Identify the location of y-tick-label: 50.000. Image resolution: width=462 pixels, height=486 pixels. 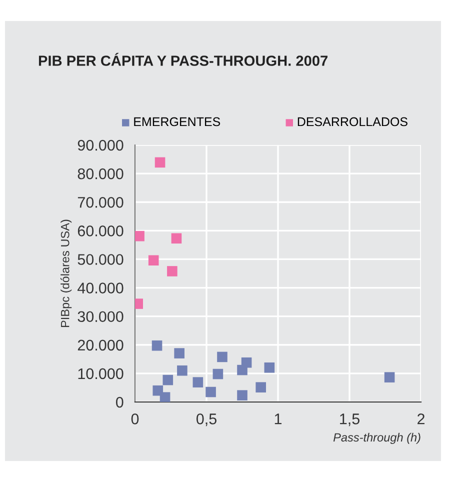
(101, 259).